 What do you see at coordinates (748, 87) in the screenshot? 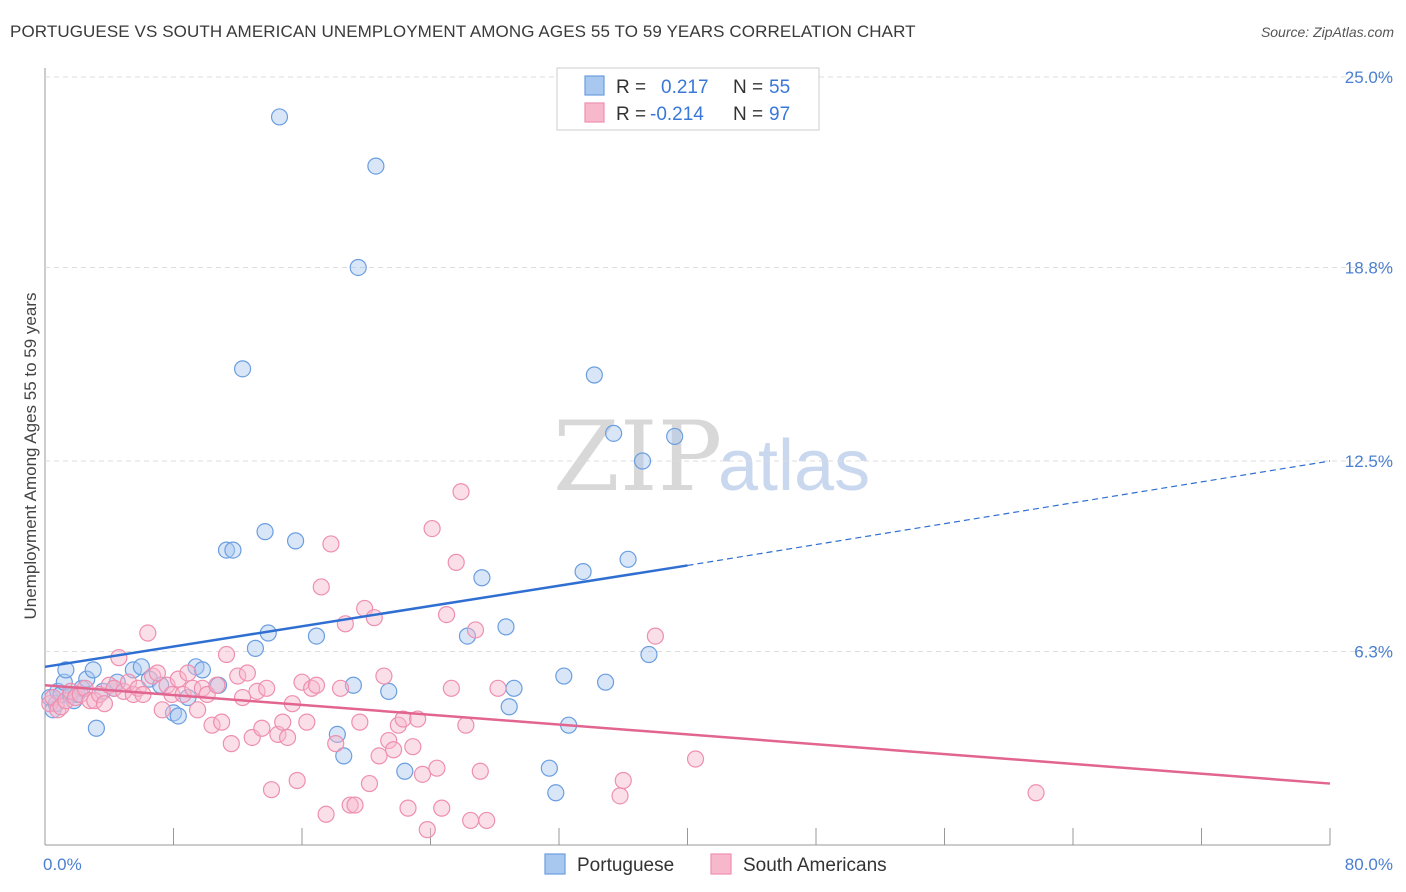
I see `legend-n-label-1: N =` at bounding box center [748, 87].